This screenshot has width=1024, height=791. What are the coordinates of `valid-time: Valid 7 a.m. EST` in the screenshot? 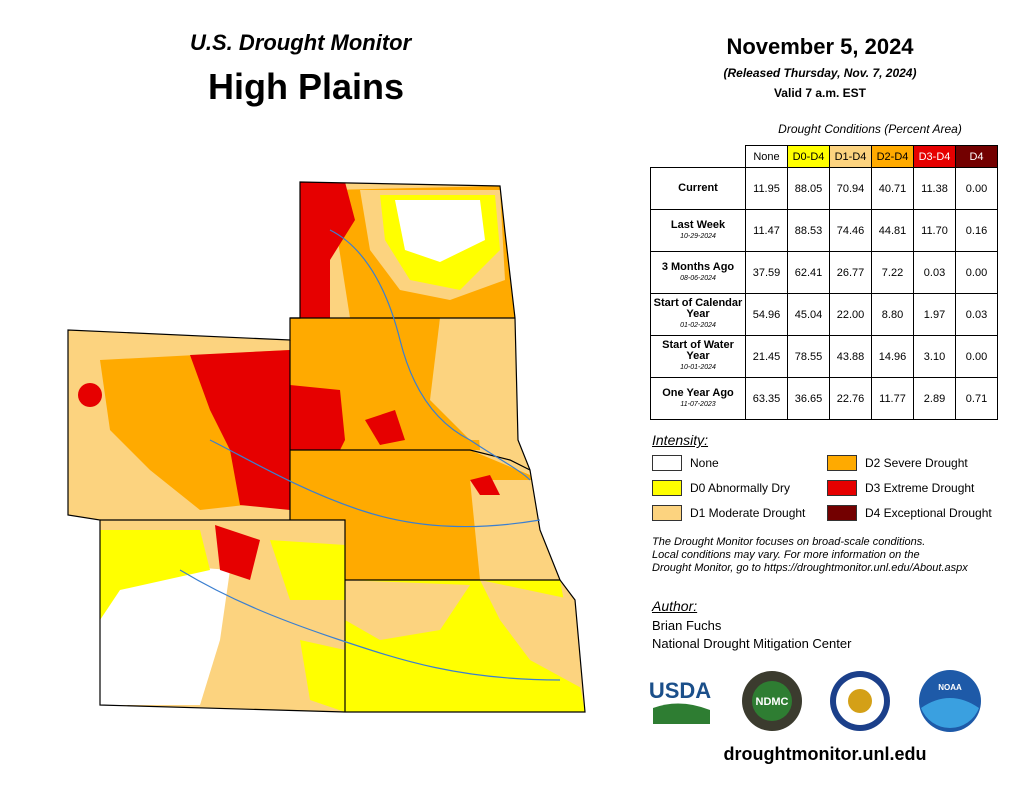 It's located at (820, 93).